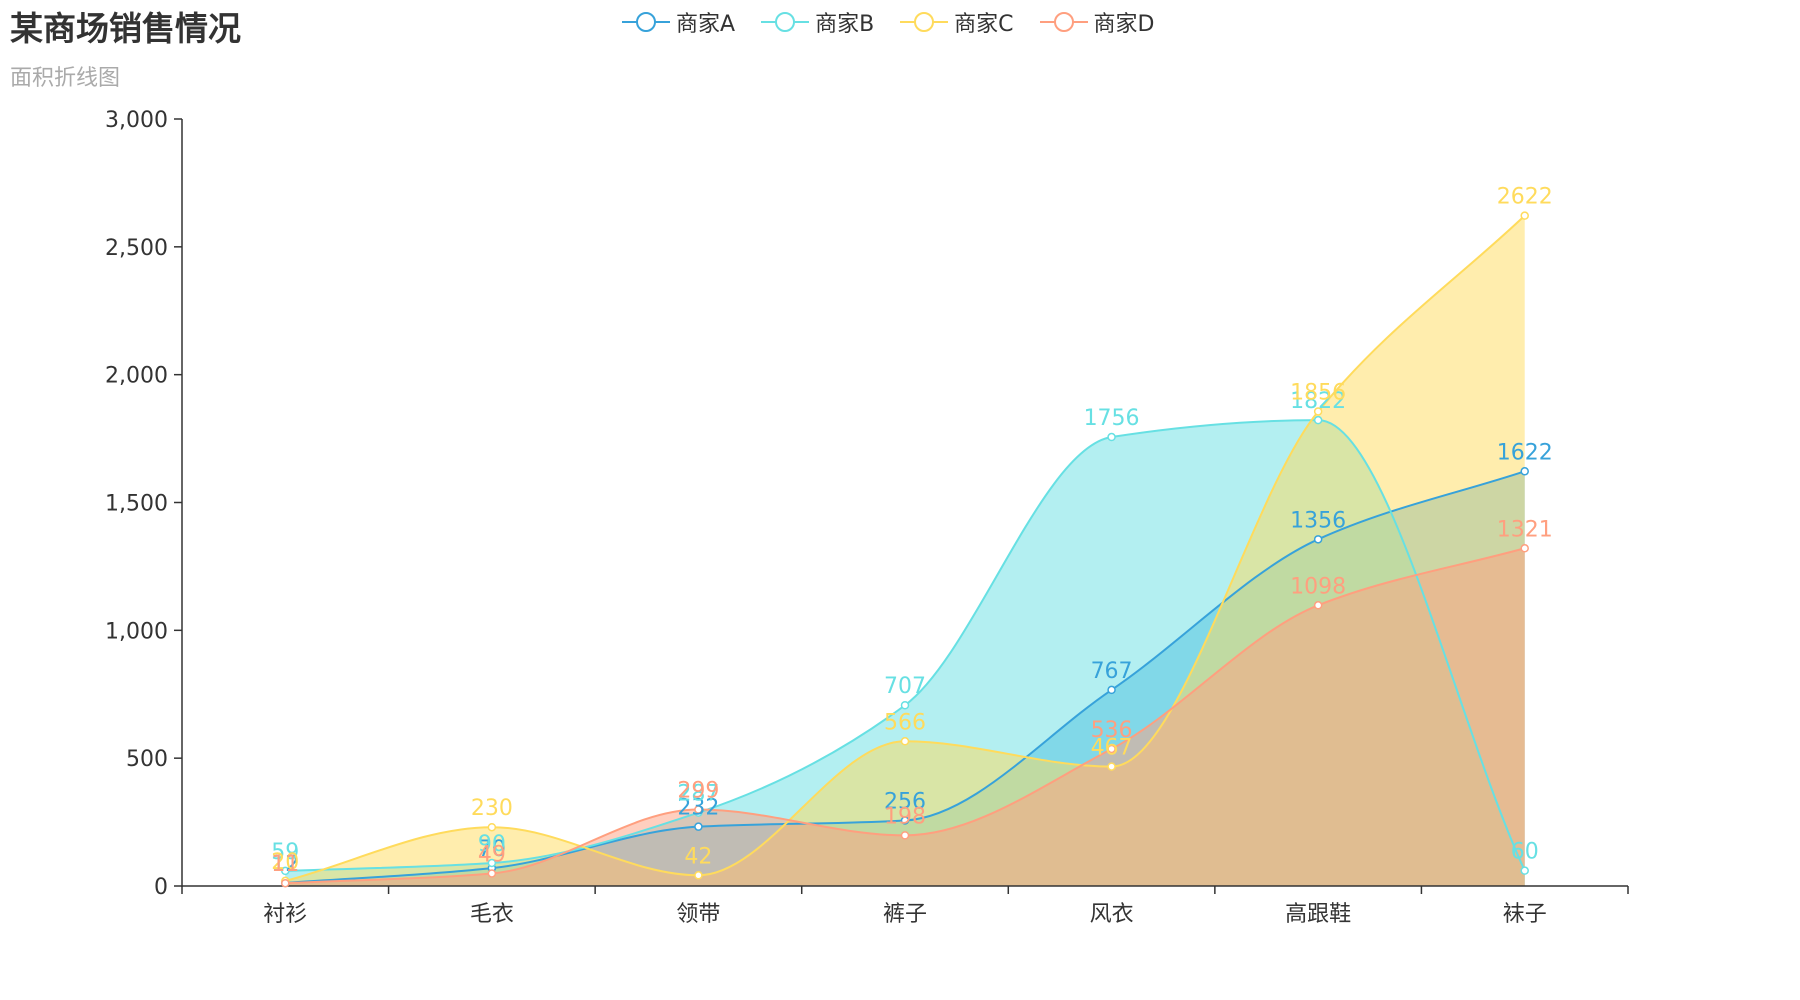  I want to click on data-label: 198, so click(905, 816).